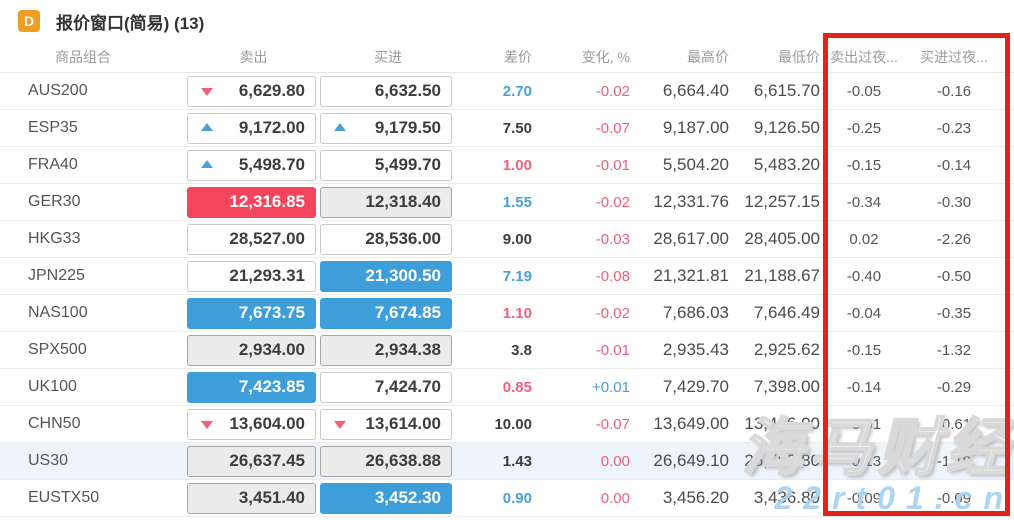  Describe the element at coordinates (517, 239) in the screenshot. I see `spread-value: 9.00` at that location.